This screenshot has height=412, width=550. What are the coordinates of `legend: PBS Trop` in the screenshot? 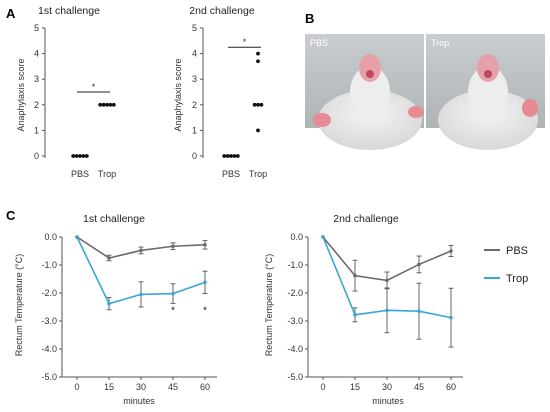 It's located at (506, 265).